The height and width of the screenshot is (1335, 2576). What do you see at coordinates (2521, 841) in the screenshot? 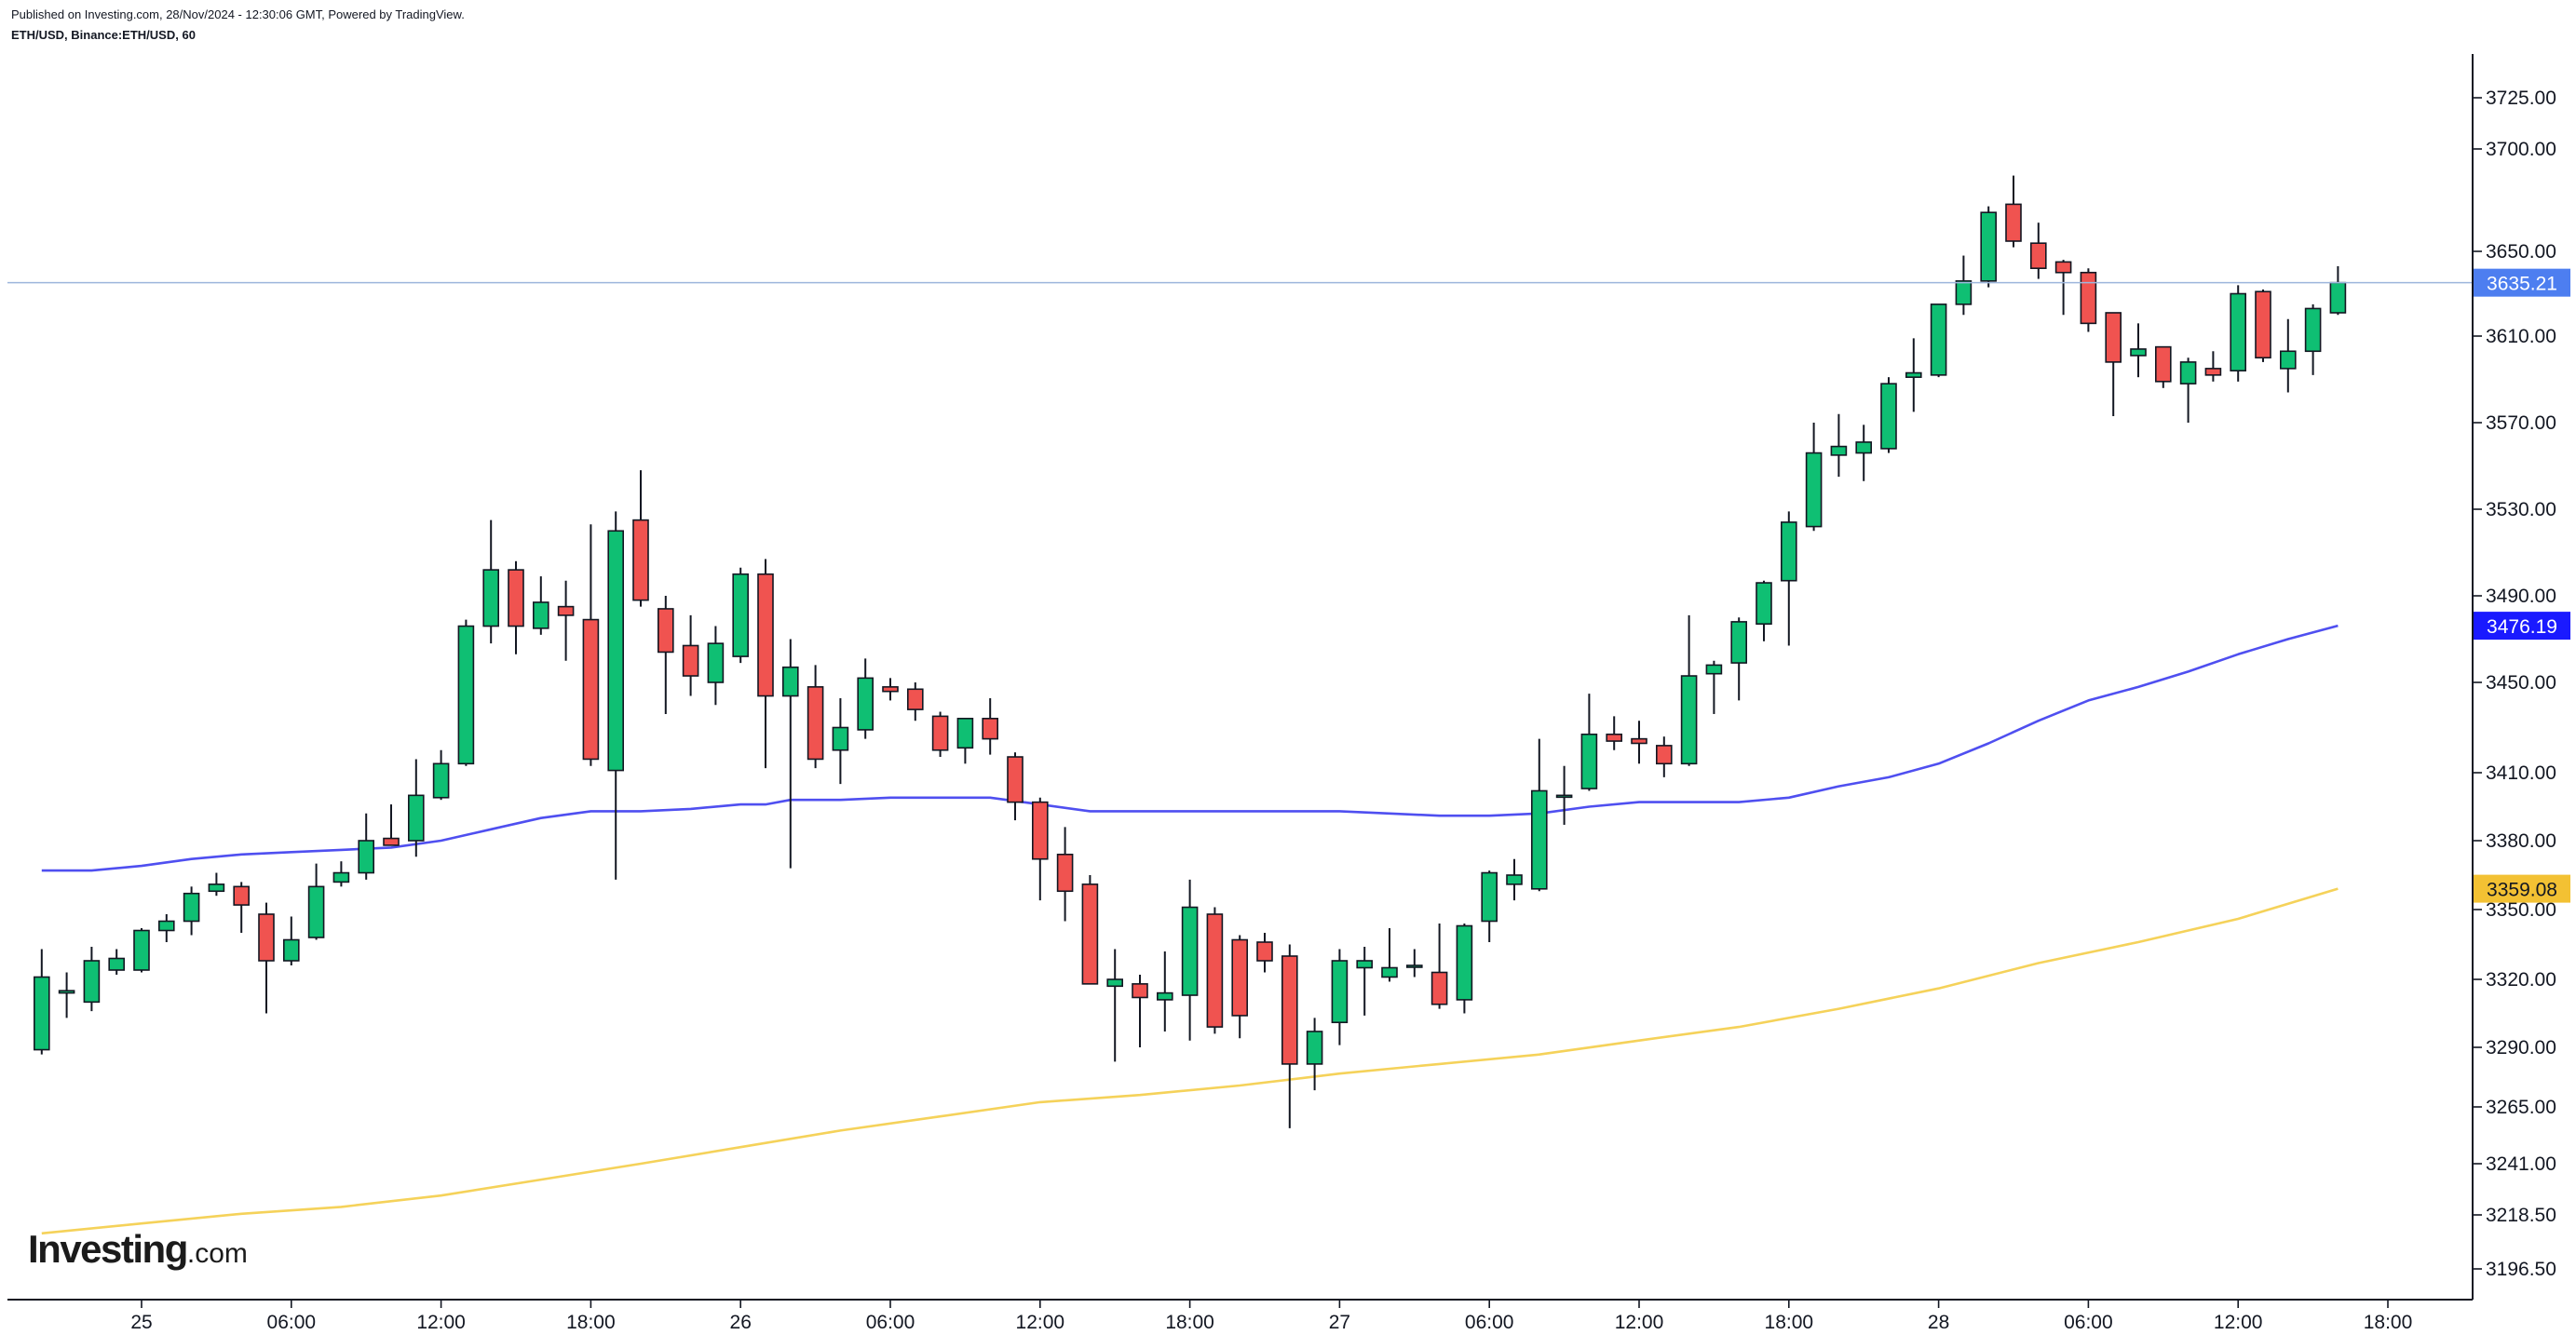
I see `y-tick-label: 3380.00` at bounding box center [2521, 841].